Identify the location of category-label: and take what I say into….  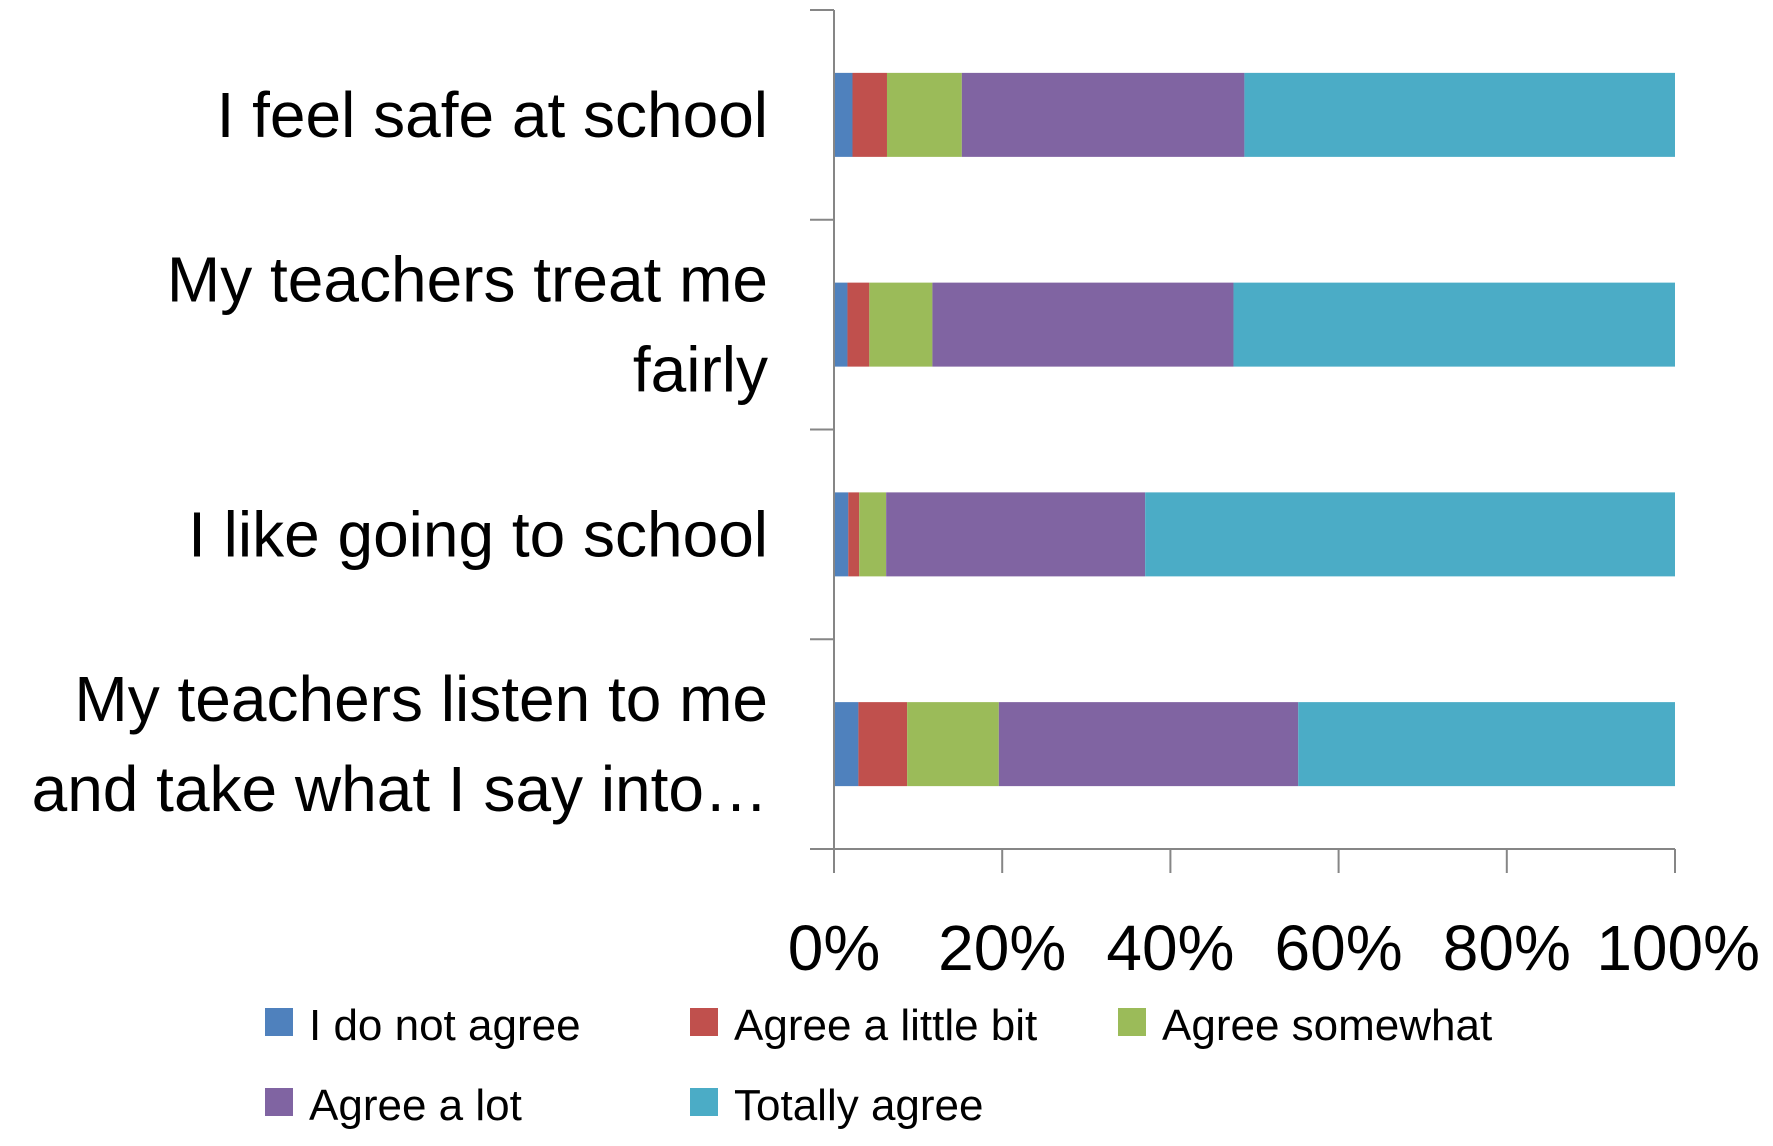
(400, 789).